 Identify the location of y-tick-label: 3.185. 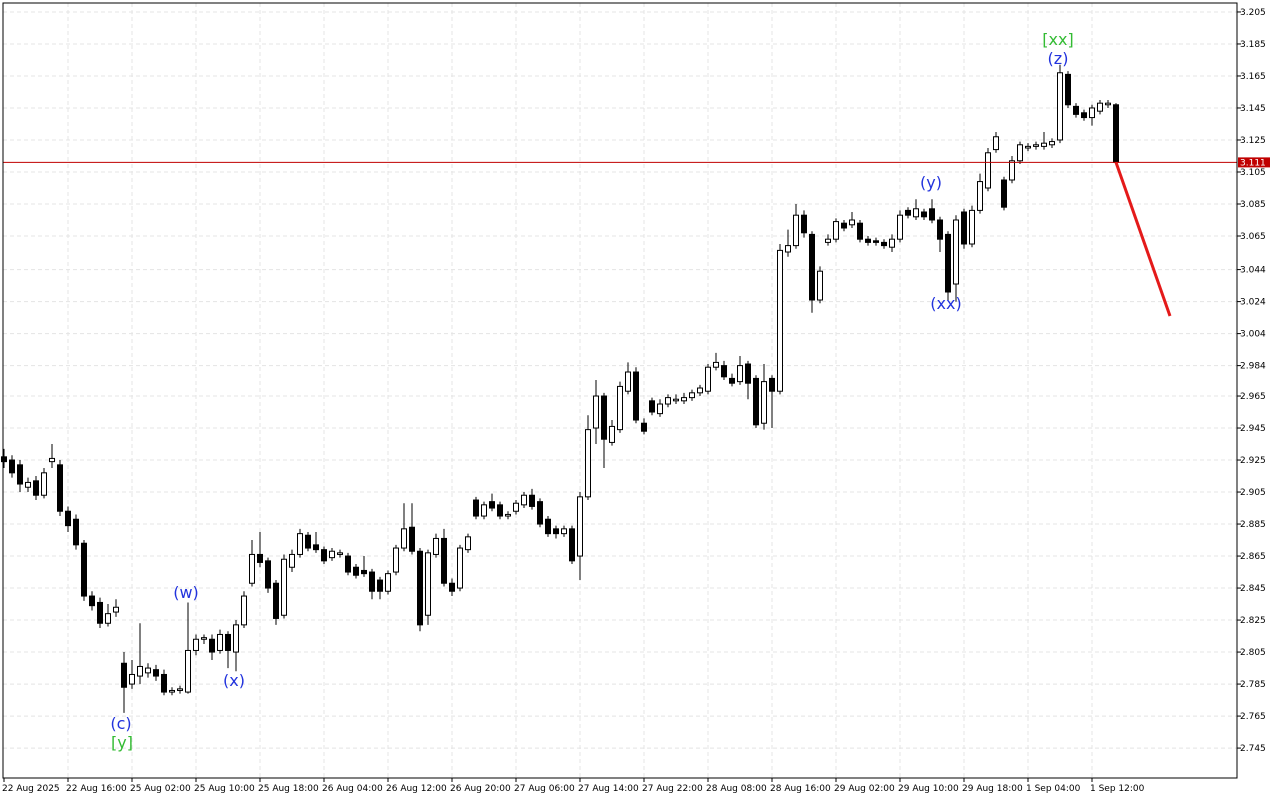
(1253, 45).